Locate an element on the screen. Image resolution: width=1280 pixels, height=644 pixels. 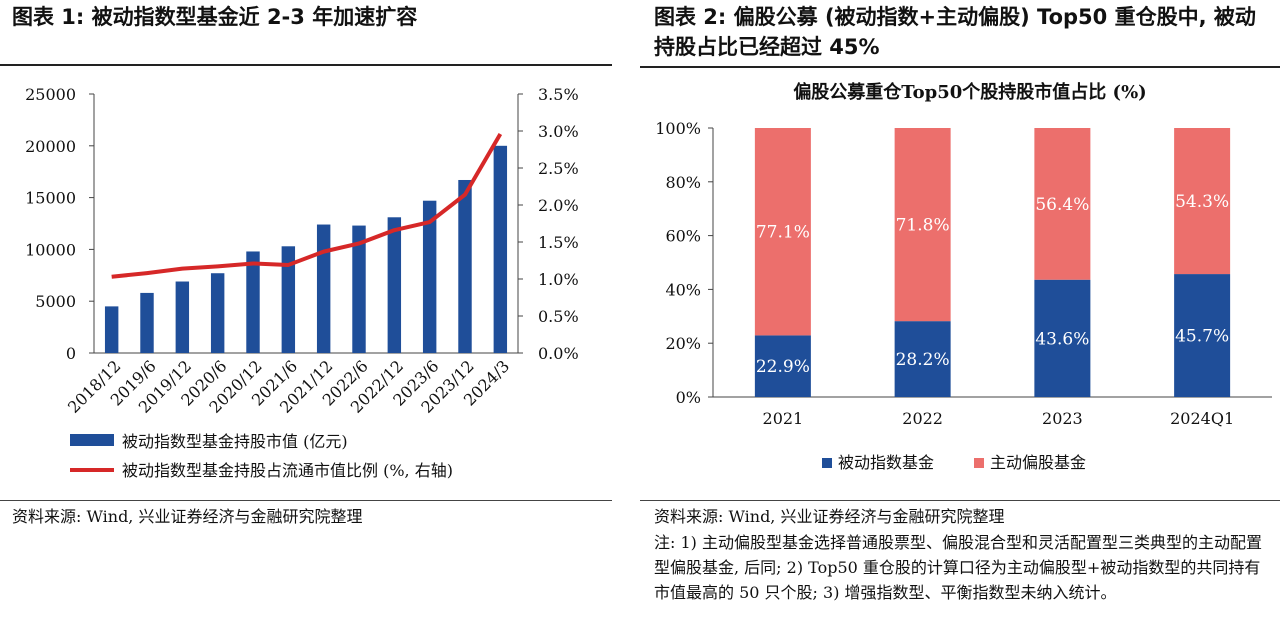
x-tick-label: 2024Q1 is located at coordinates (1202, 418).